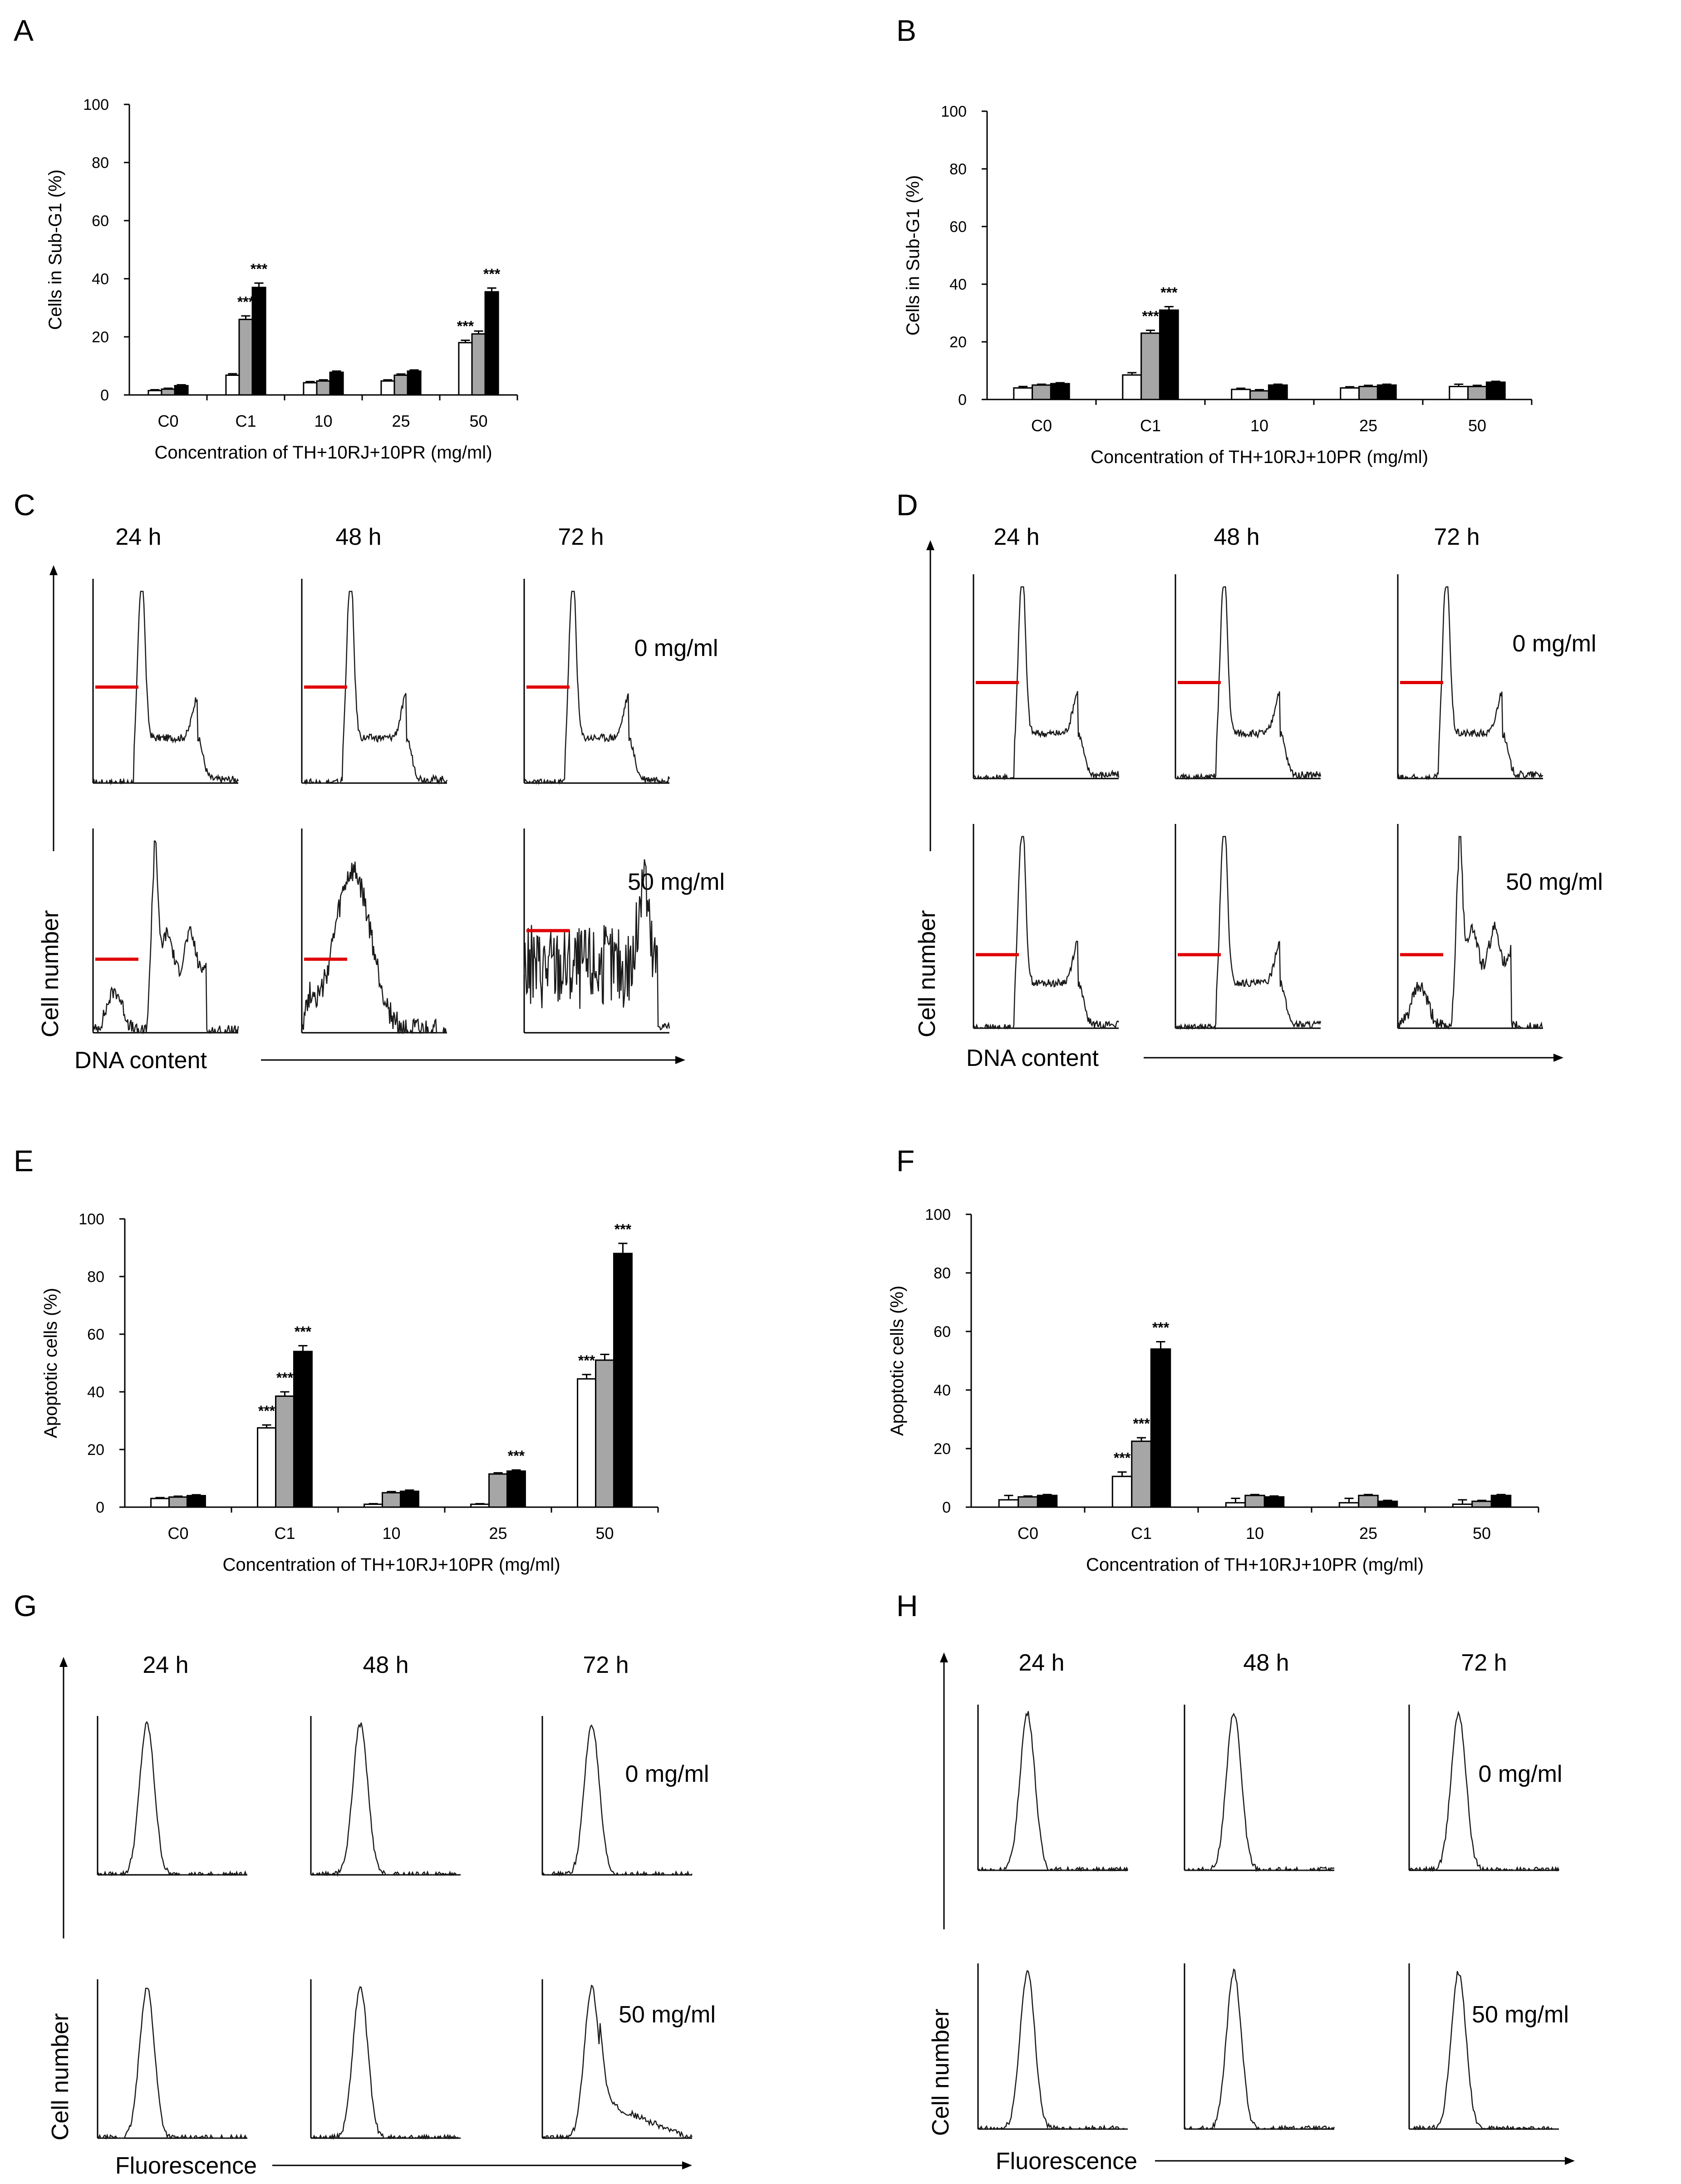 The height and width of the screenshot is (2184, 1681). Describe the element at coordinates (1132, 387) in the screenshot. I see `bar-B-24h-C1` at that location.